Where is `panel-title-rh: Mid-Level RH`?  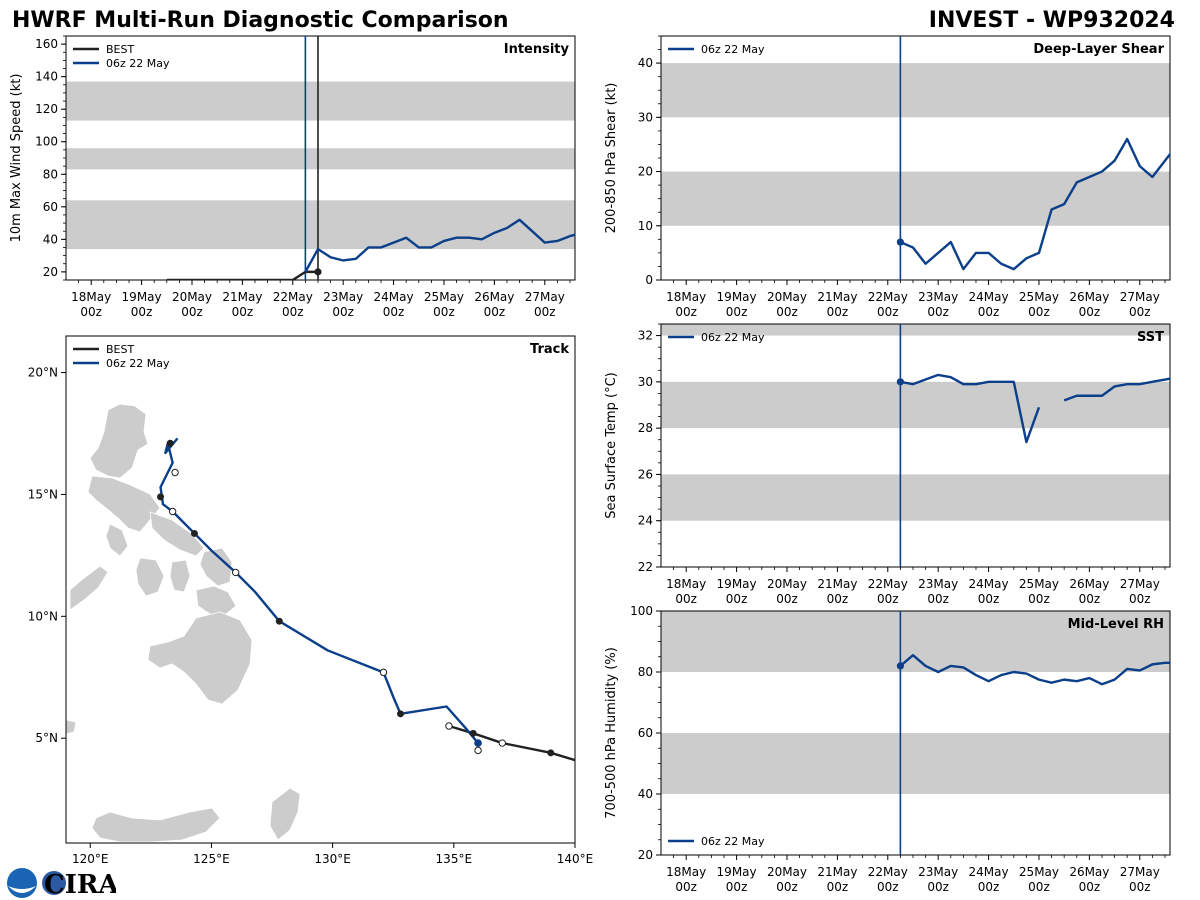 panel-title-rh: Mid-Level RH is located at coordinates (1116, 624).